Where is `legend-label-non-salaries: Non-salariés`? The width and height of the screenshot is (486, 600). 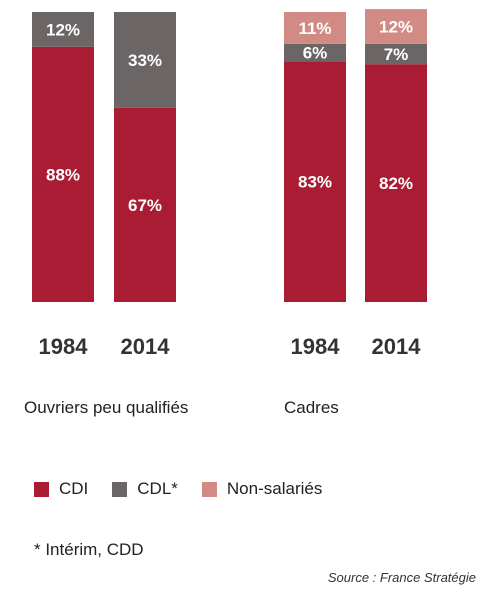
legend-label-non-salaries: Non-salariés is located at coordinates (274, 488).